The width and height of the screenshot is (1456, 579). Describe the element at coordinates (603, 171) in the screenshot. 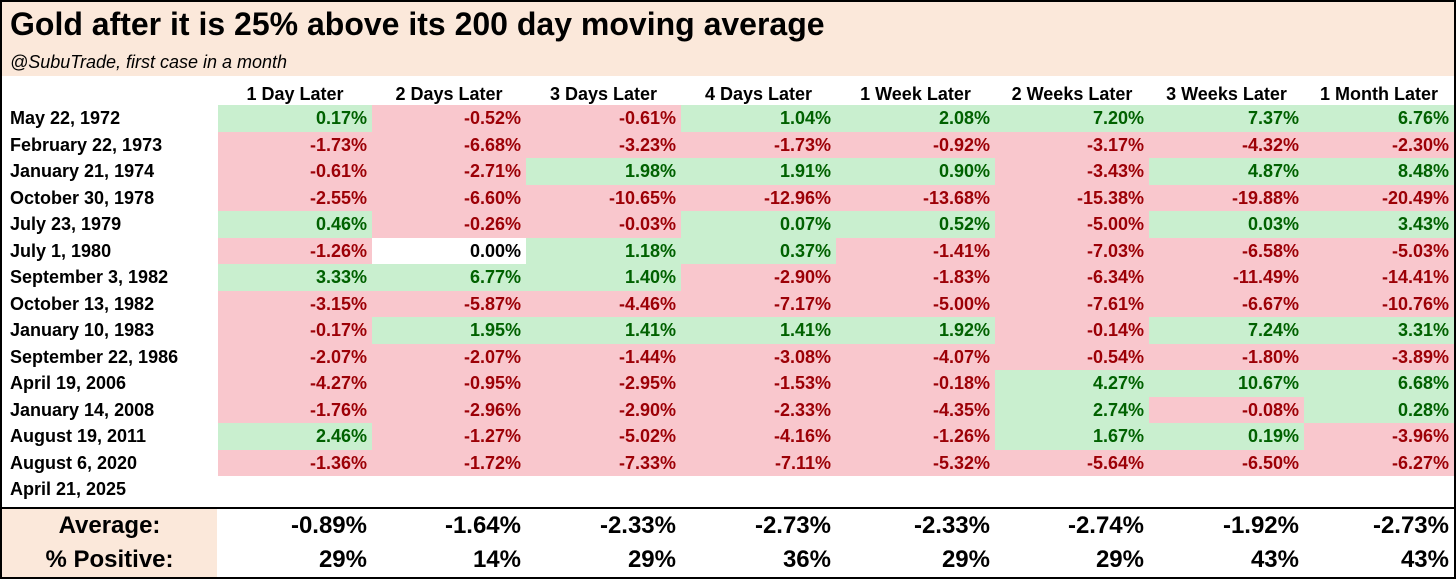

I see `table-cell: 1.98%` at that location.